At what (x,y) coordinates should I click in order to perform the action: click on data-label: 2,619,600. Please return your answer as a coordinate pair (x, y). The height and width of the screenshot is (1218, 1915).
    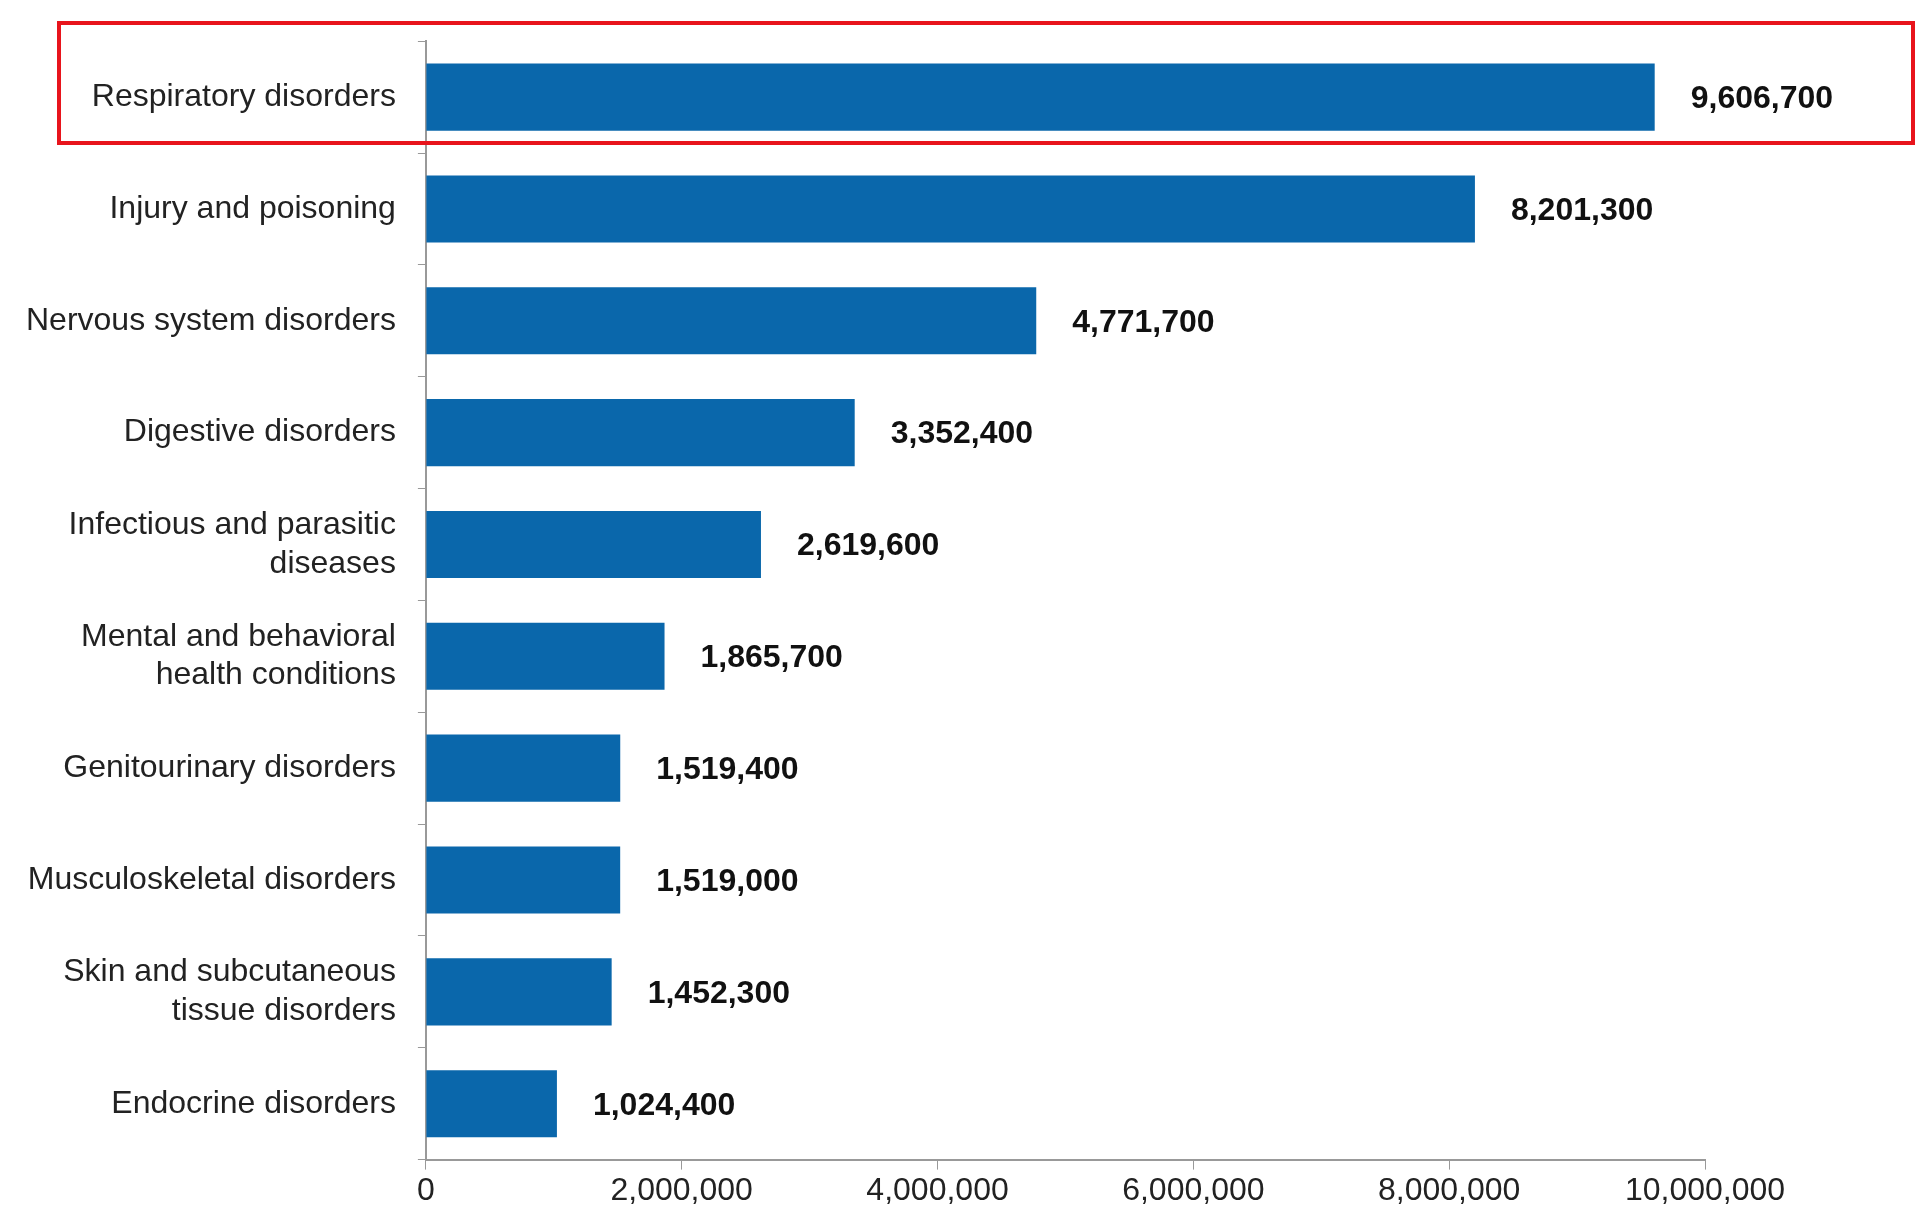
    Looking at the image, I should click on (868, 544).